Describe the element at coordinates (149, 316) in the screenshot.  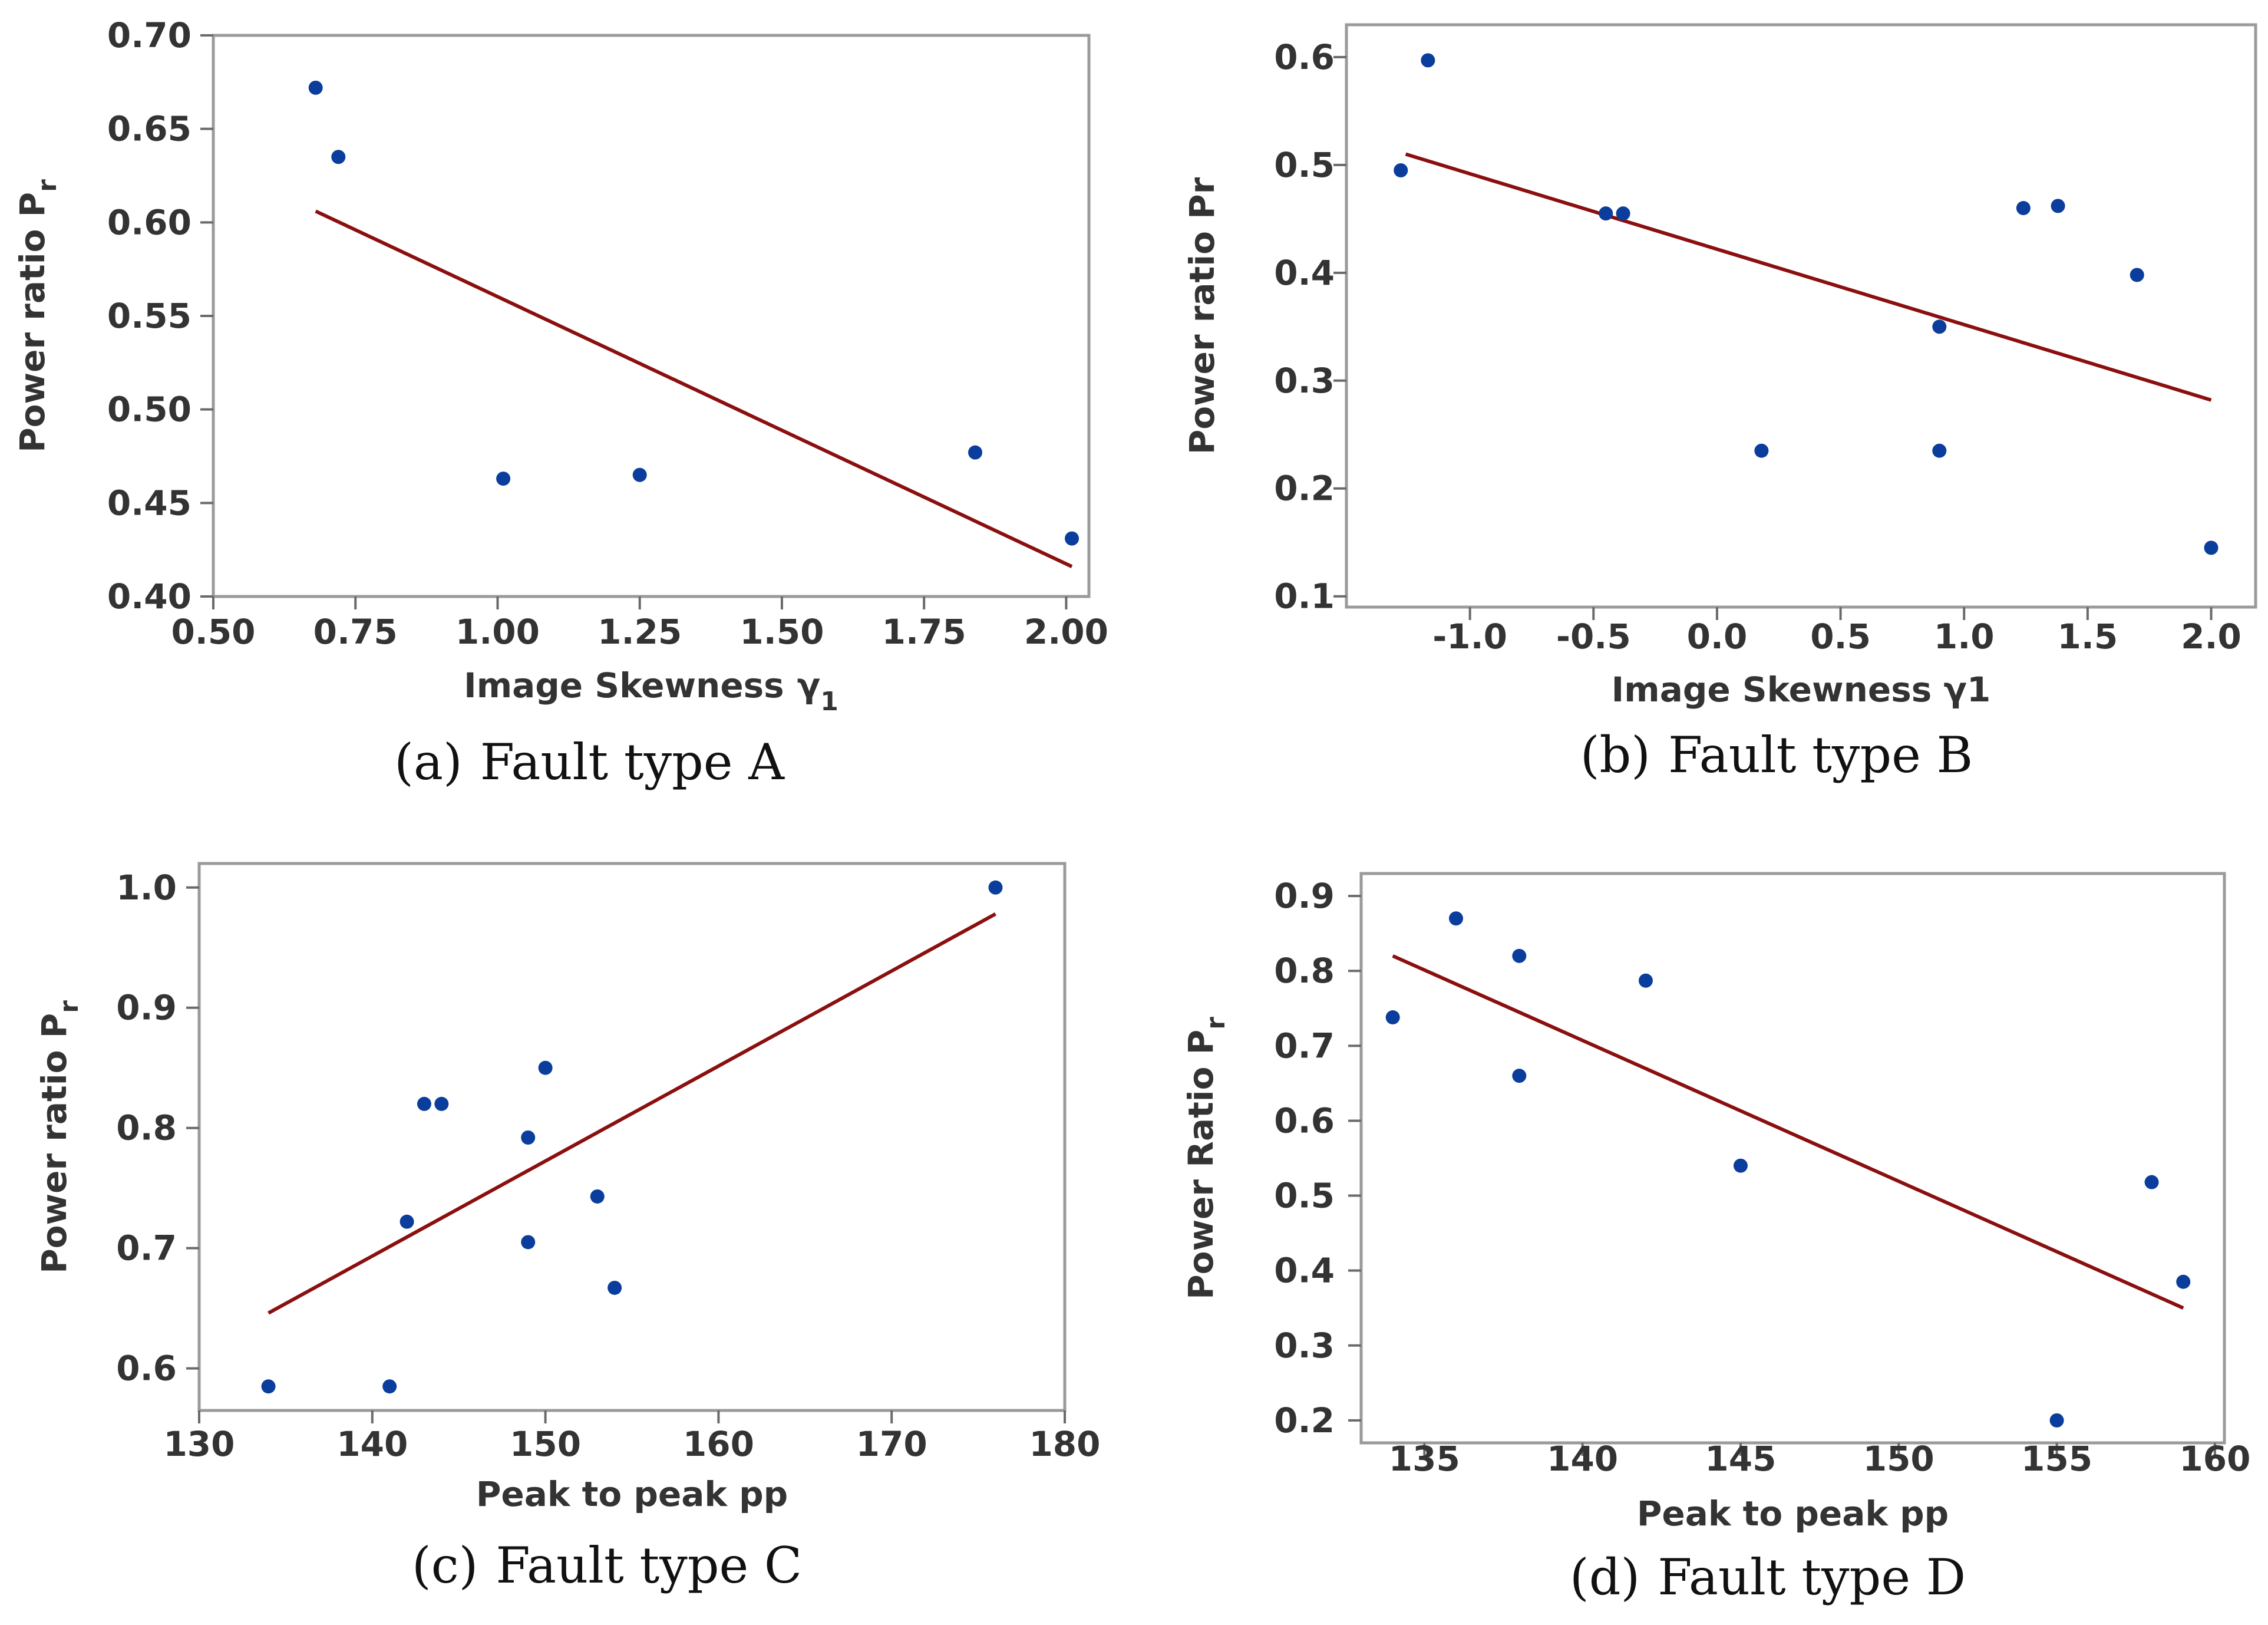
I see `panel-a-y-tick-label: 0.55` at that location.